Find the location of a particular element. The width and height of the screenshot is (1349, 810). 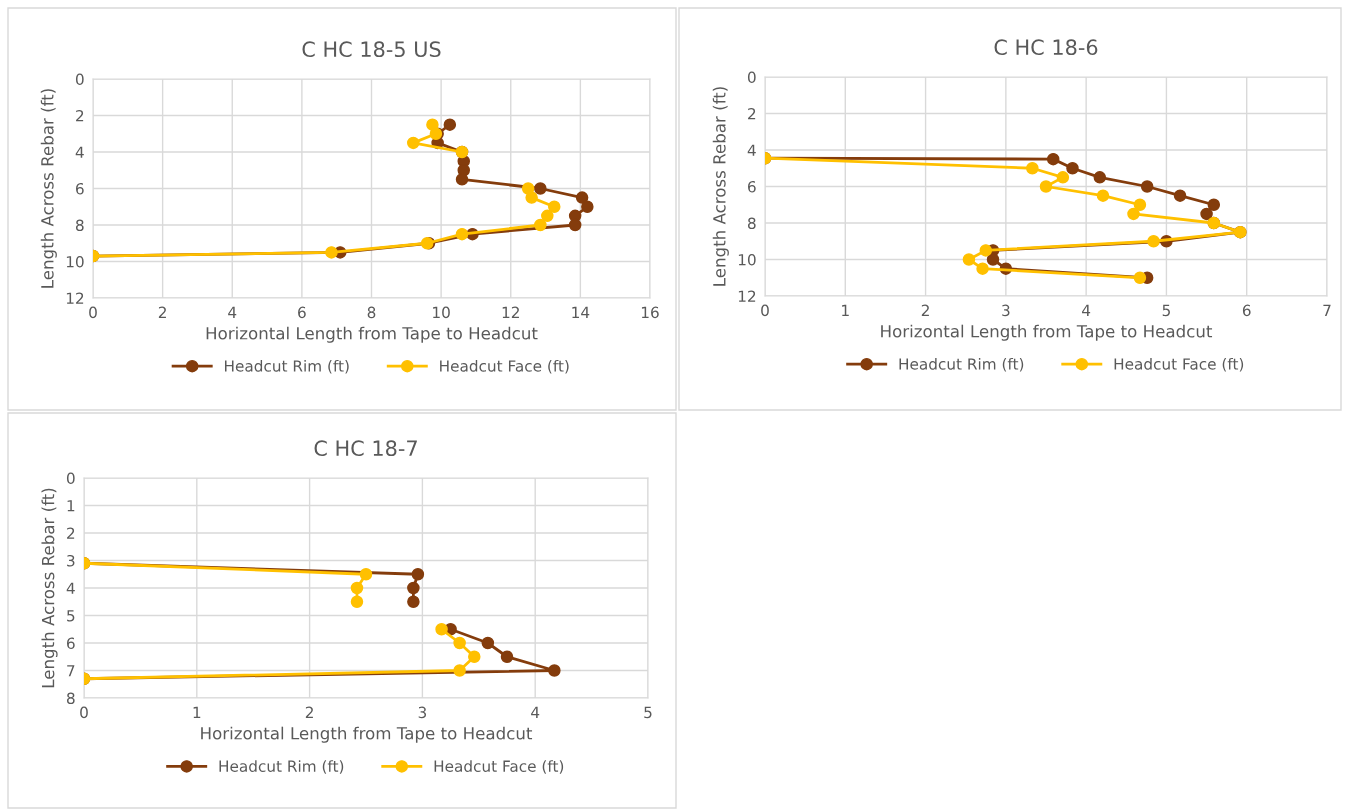

y-tick-label: 5 is located at coordinates (71, 616).